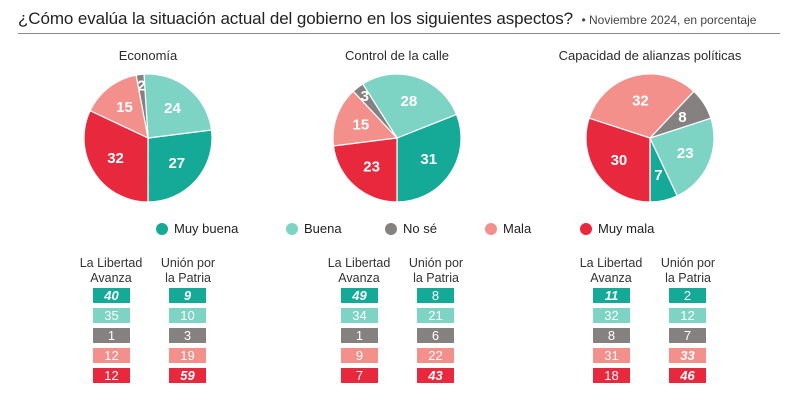  Describe the element at coordinates (687, 355) in the screenshot. I see `table-cell-uxp-mala: 33` at that location.